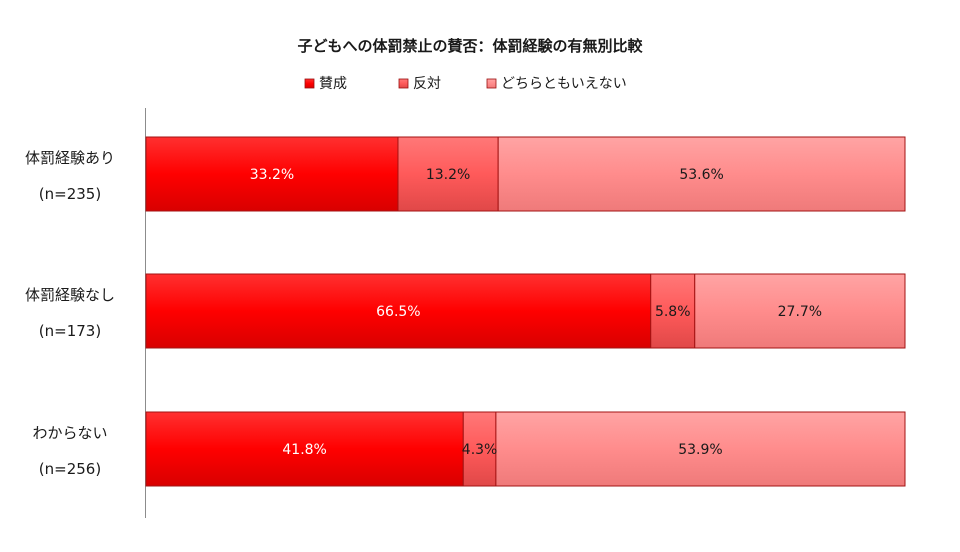 The image size is (960, 552). I want to click on legend-label-3: どちらともいえない, so click(564, 84).